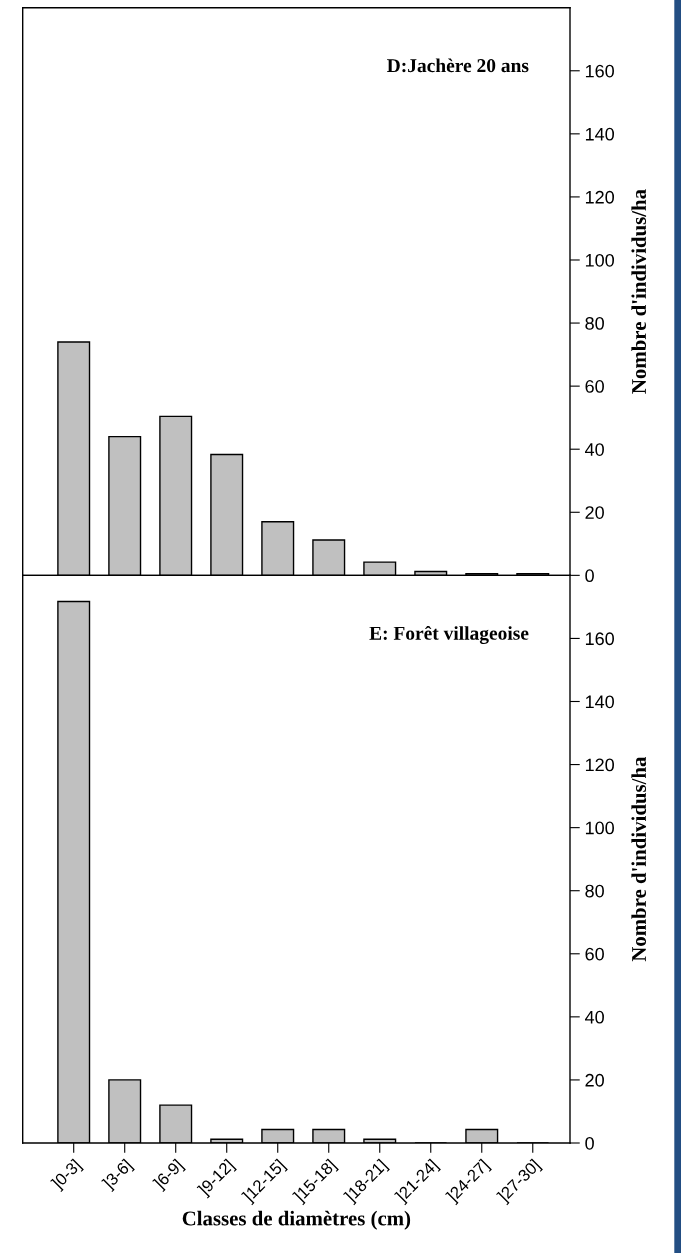 The image size is (681, 1253). Describe the element at coordinates (449, 634) in the screenshot. I see `text: E: Forêt villageoise` at that location.